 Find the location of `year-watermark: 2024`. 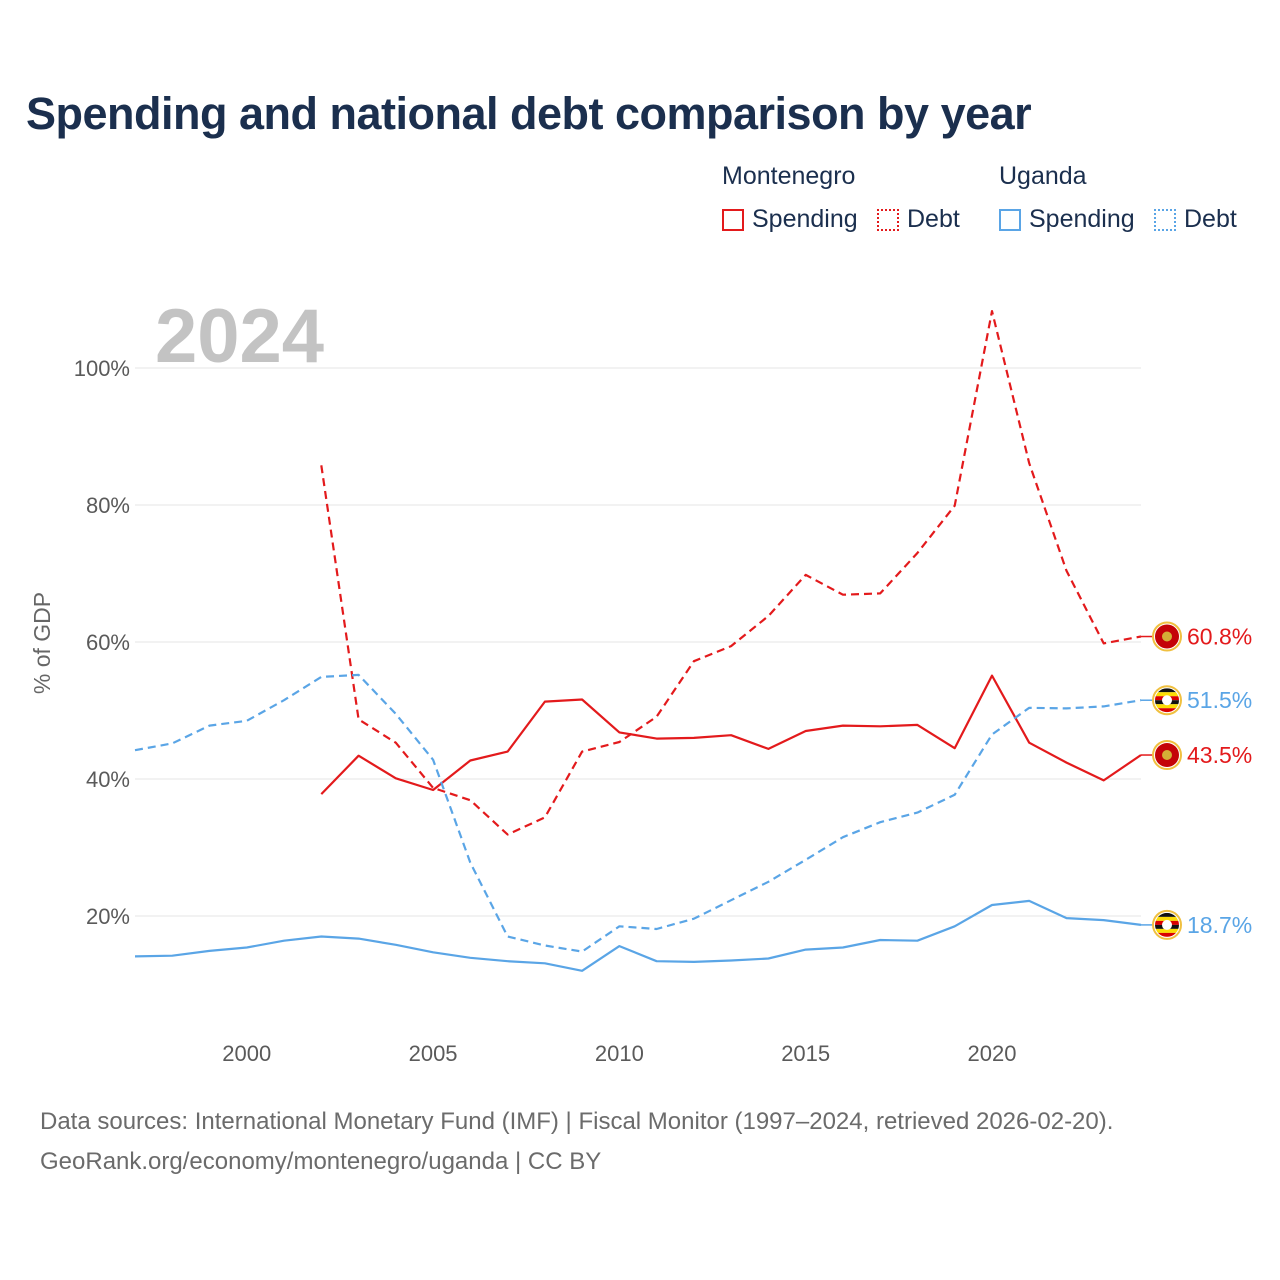

year-watermark: 2024 is located at coordinates (239, 336).